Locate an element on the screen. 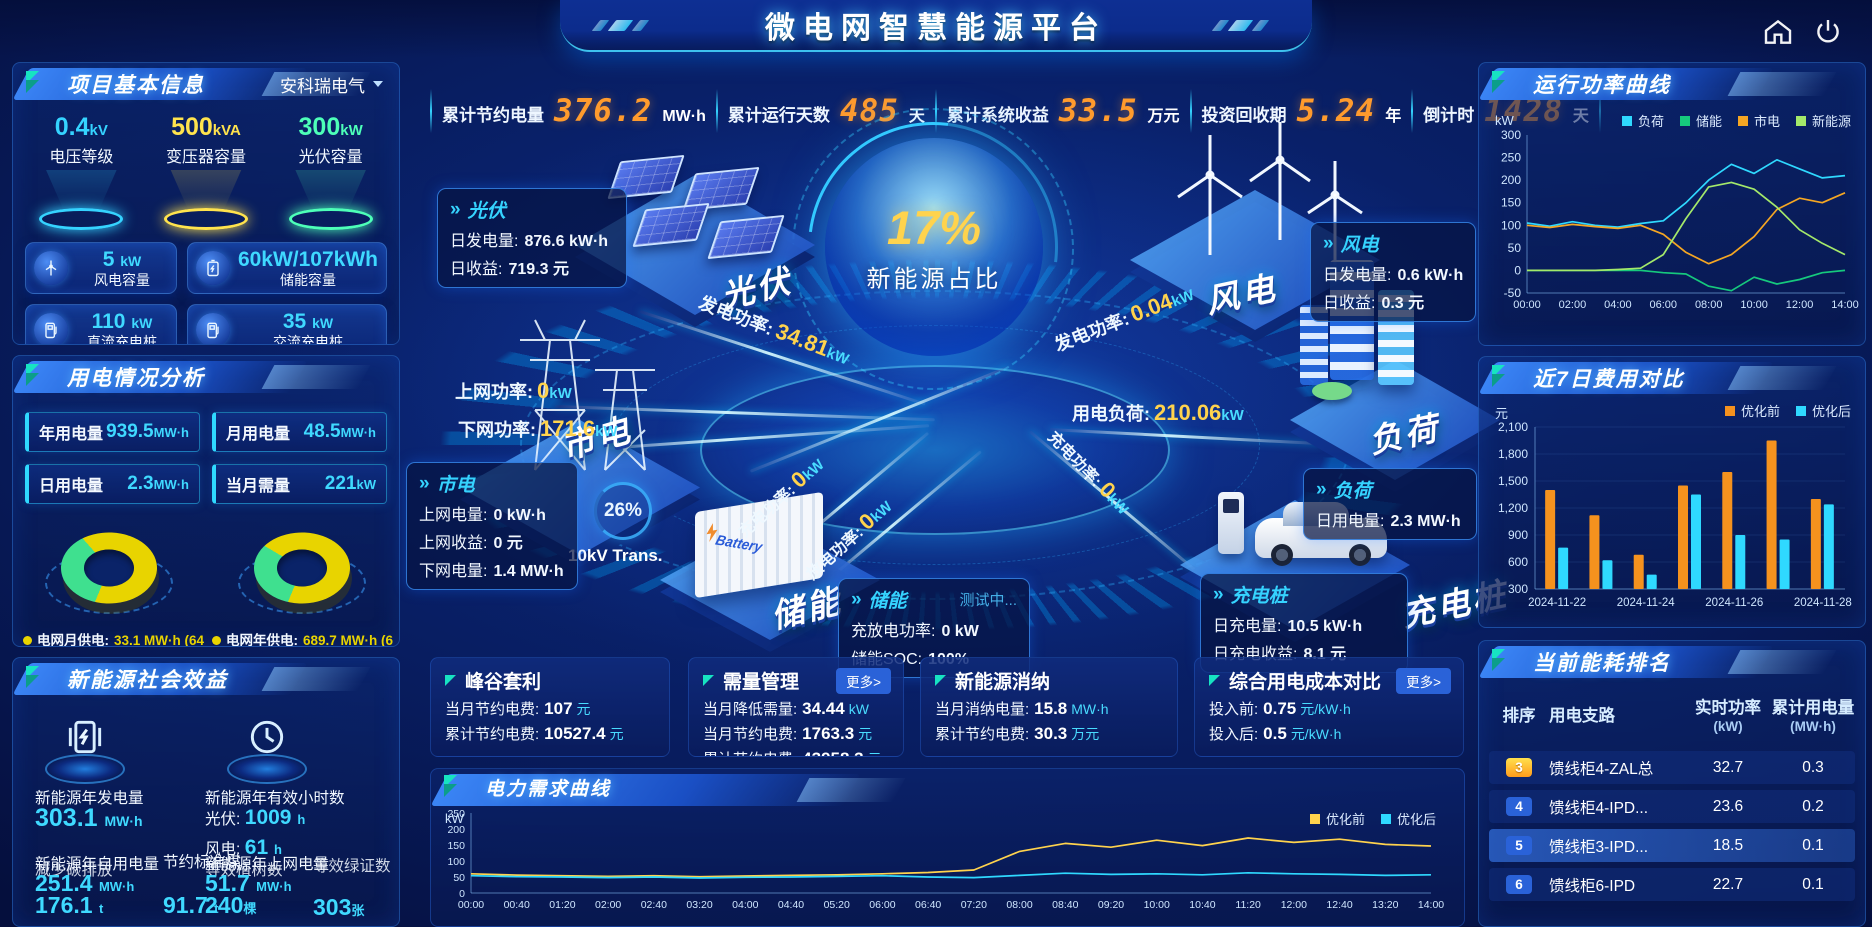 This screenshot has height=927, width=1872. svg-text: 08:40 is located at coordinates (1065, 905).